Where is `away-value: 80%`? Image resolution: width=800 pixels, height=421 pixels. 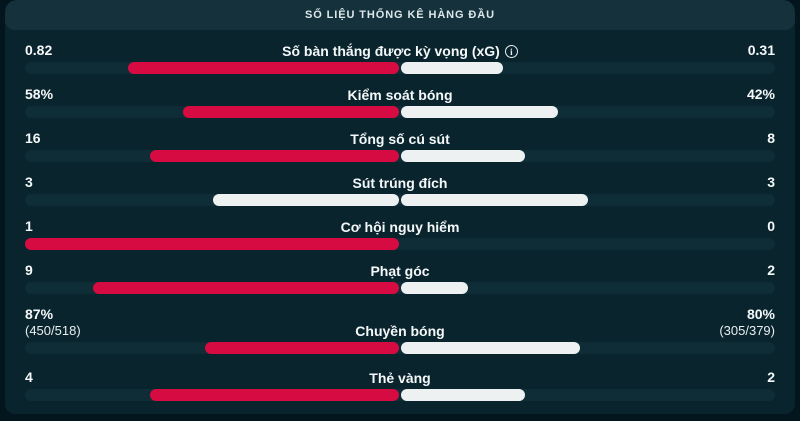
away-value: 80% is located at coordinates (760, 314).